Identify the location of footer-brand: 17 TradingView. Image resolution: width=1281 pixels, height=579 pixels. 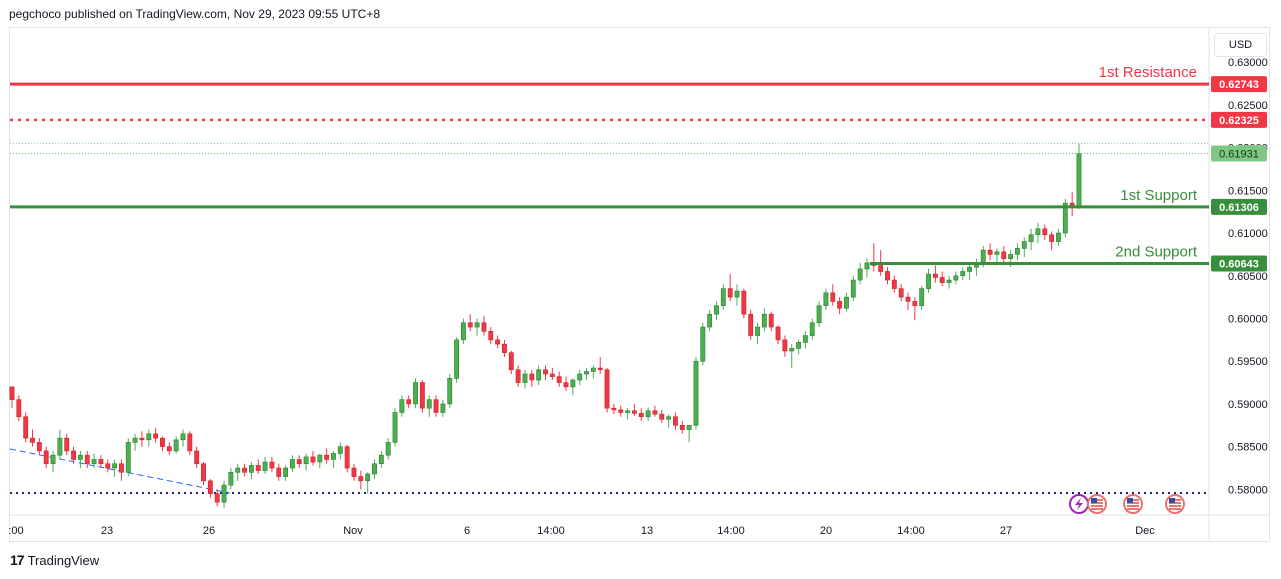
(54, 560).